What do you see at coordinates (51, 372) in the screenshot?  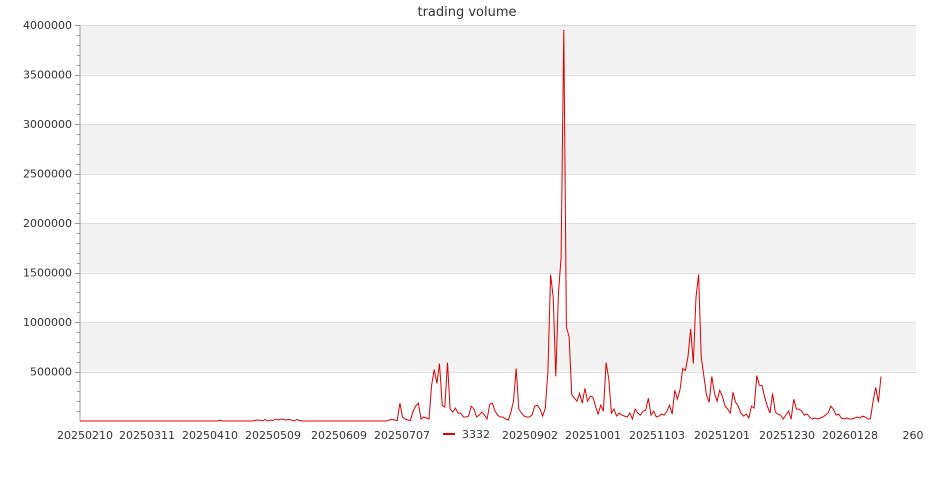 I see `y-tick-label: 500000` at bounding box center [51, 372].